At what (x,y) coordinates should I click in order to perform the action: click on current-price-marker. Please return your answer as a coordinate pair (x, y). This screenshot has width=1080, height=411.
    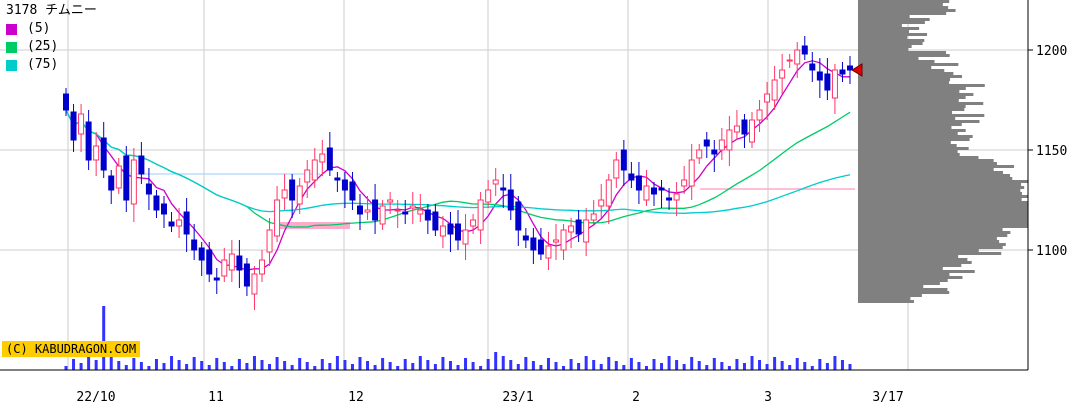
    Looking at the image, I should click on (857, 70).